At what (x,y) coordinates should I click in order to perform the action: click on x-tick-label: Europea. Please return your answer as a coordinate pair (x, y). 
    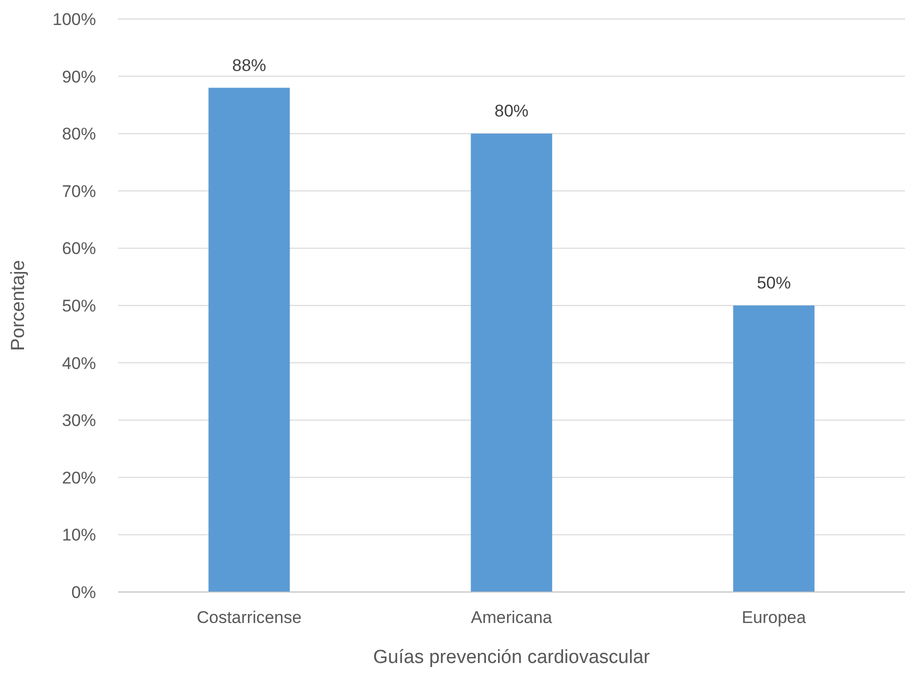
    Looking at the image, I should click on (774, 617).